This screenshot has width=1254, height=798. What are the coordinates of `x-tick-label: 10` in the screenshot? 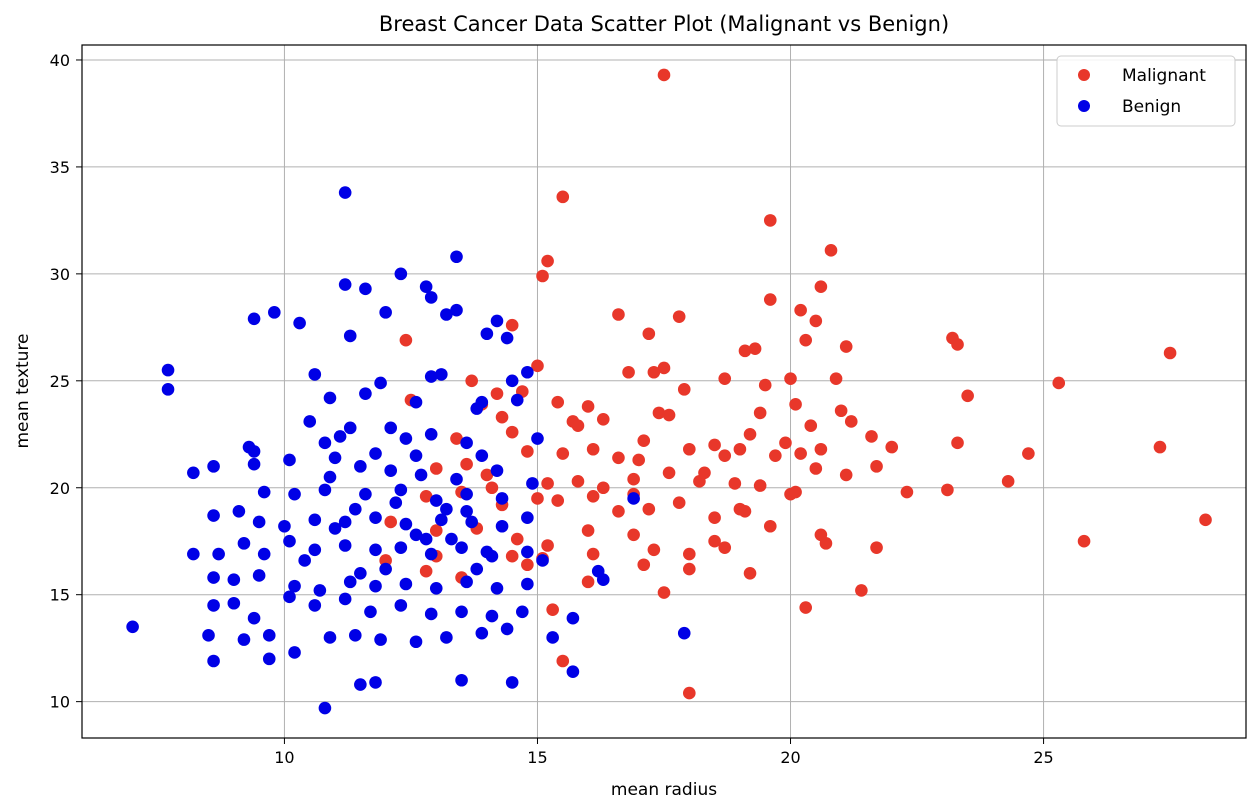 It's located at (284, 757).